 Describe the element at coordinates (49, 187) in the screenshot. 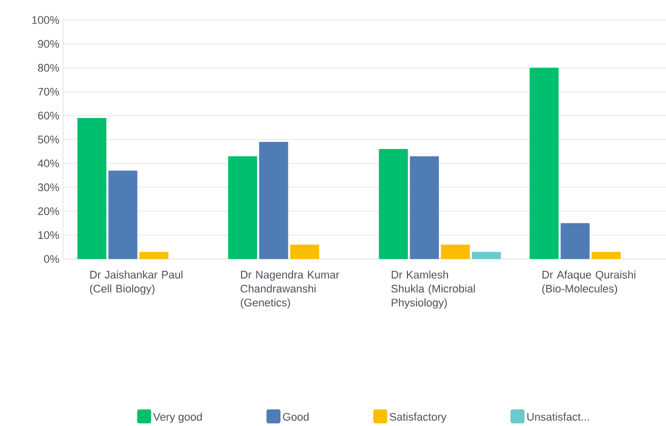

I see `y-tick-label: 30%` at that location.